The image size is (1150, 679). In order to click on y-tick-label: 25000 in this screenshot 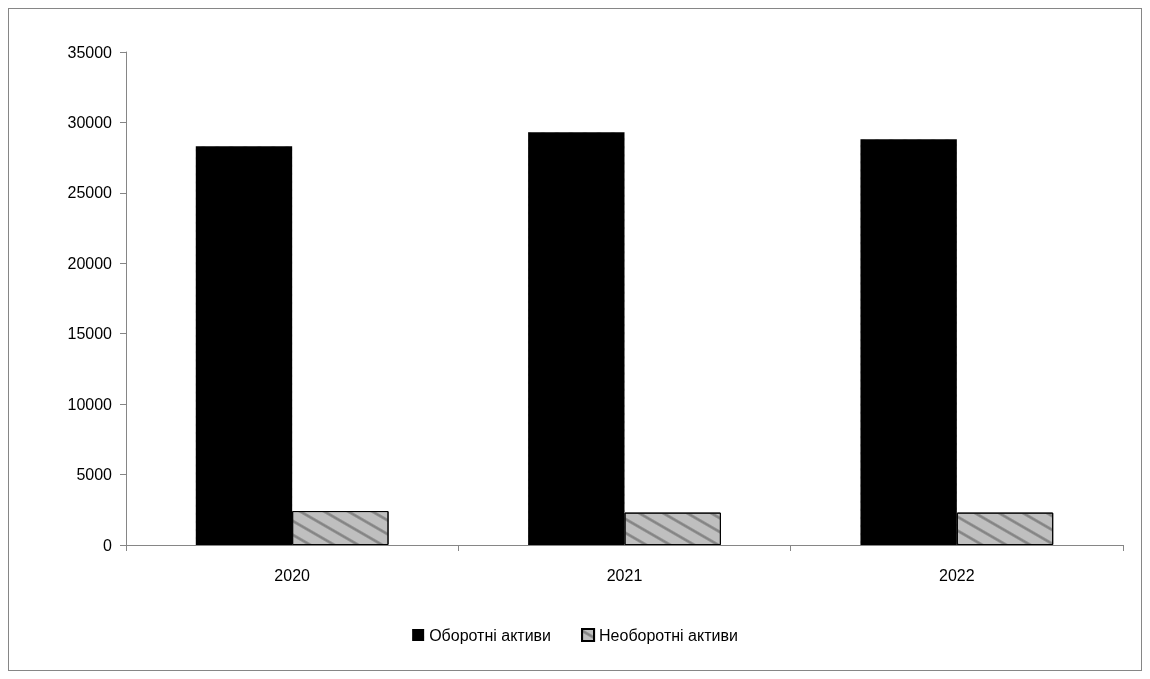, I will do `click(90, 193)`.